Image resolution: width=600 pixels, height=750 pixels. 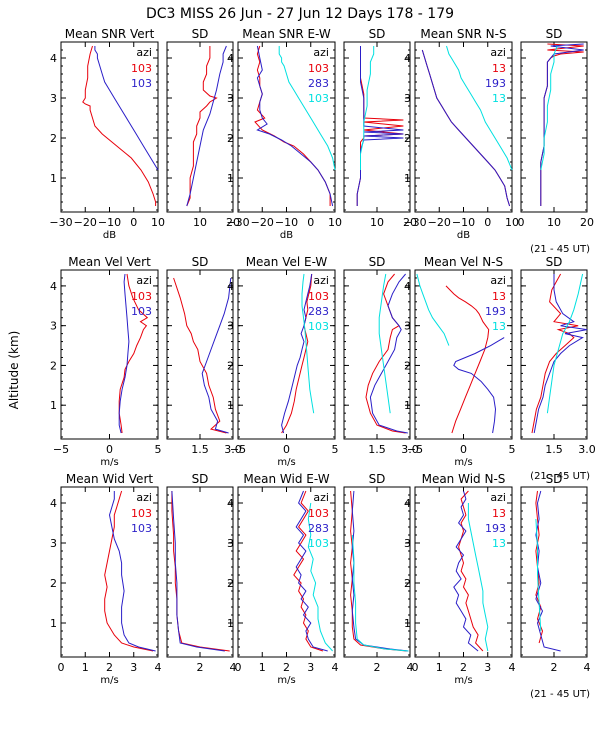 I want to click on panel-2-5: 2 4SD(21 - 45 UT), so click(x=555, y=586).